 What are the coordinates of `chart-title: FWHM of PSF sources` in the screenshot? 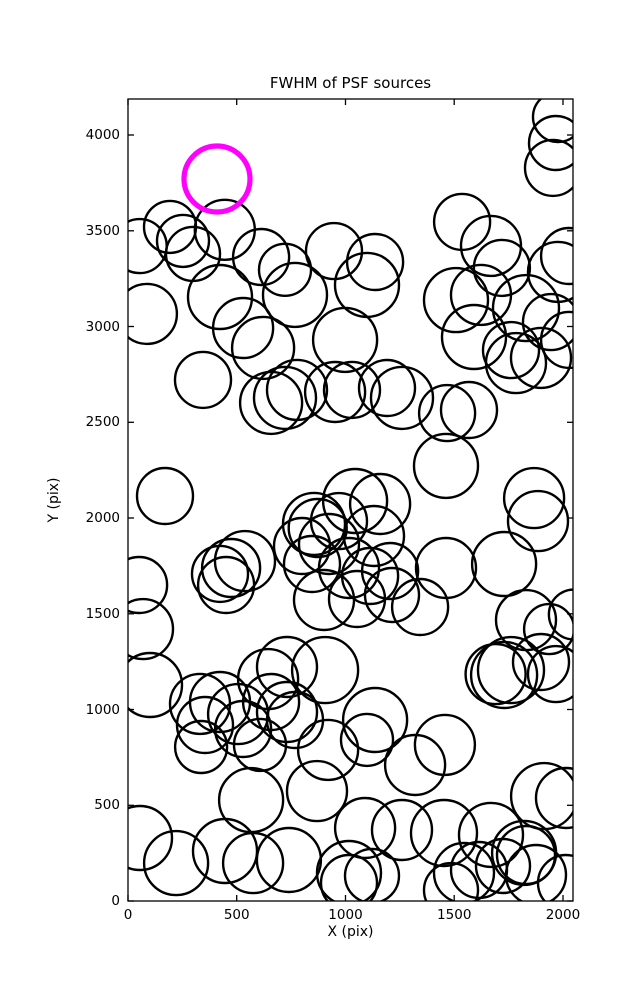 It's located at (350, 83).